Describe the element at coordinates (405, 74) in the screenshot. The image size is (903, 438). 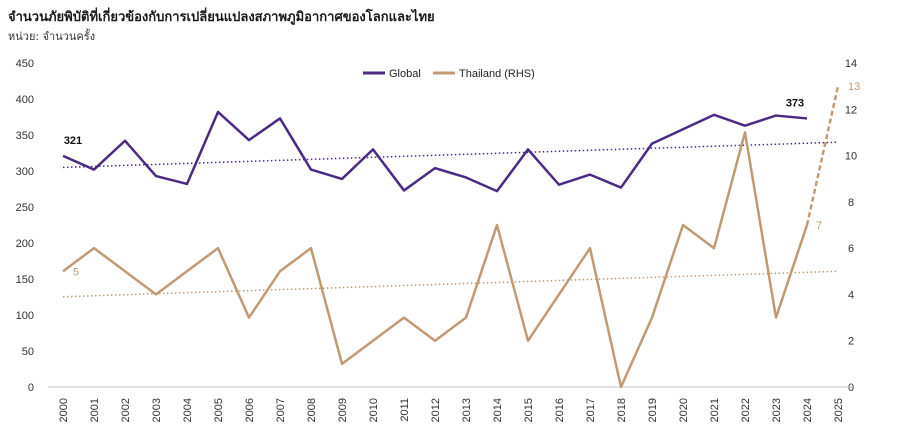
I see `legend-global-label: Global` at that location.